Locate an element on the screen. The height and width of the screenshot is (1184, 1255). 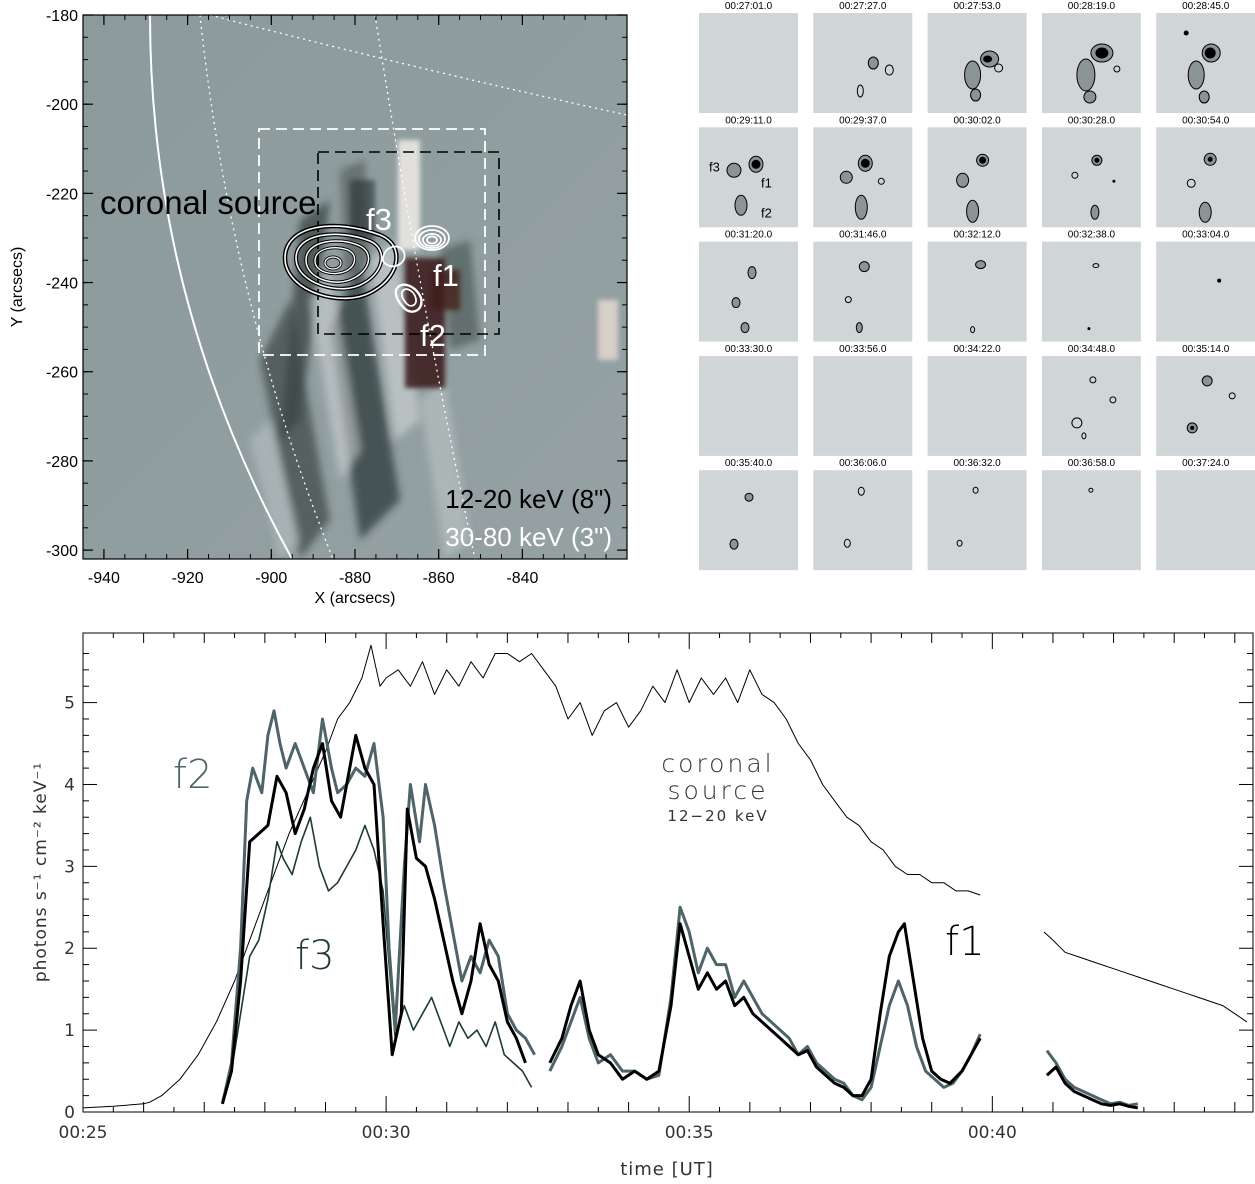
f2-map-label: f2 is located at coordinates (433, 335).